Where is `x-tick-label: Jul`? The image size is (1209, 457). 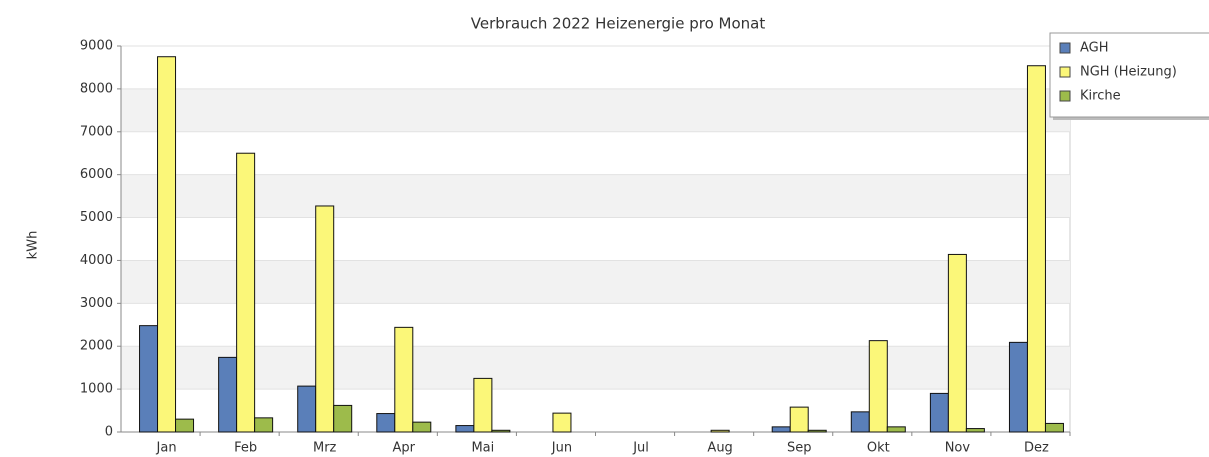
x-tick-label: Jul is located at coordinates (640, 448).